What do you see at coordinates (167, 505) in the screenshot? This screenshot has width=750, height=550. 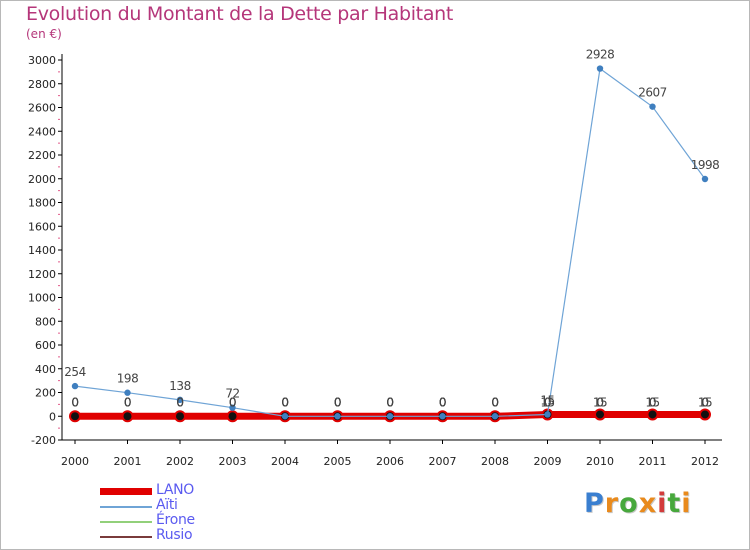 I see `legend-label-aiti: Aïti` at bounding box center [167, 505].